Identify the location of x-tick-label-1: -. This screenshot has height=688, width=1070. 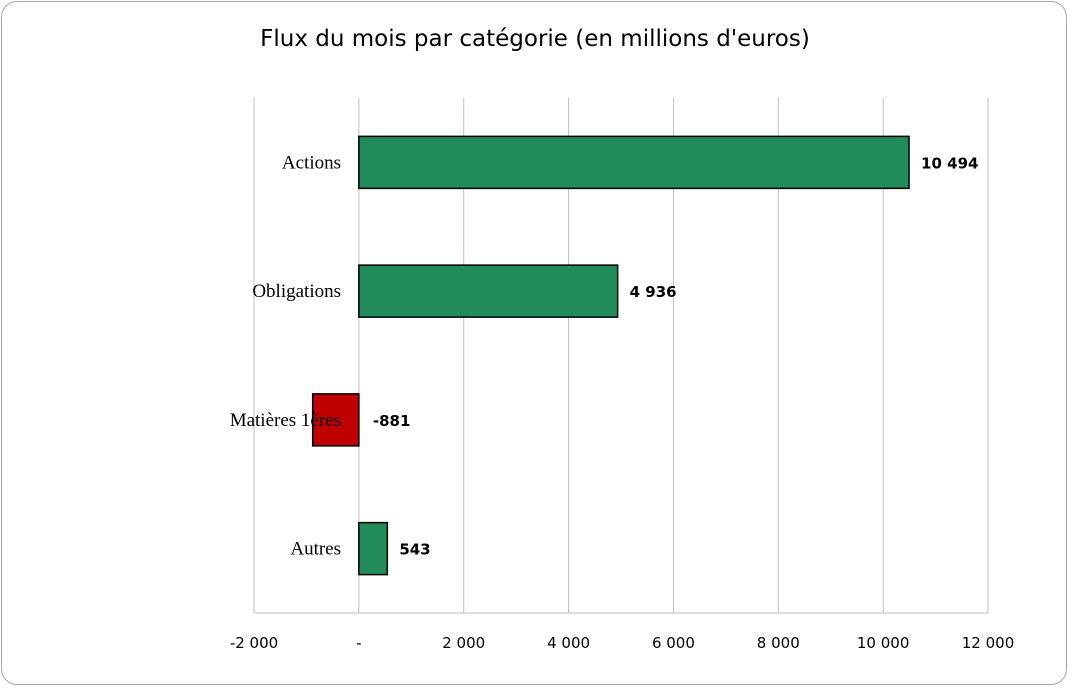
(358, 643).